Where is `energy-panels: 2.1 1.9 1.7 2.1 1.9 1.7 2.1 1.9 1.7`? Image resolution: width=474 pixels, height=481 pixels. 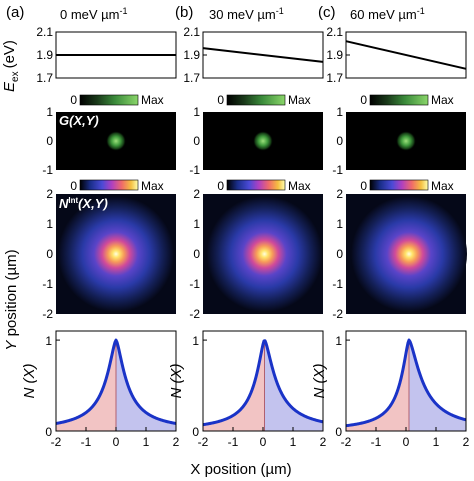
energy-panels: 2.1 1.9 1.7 2.1 1.9 1.7 2.1 1.9 1.7 is located at coordinates (251, 55).